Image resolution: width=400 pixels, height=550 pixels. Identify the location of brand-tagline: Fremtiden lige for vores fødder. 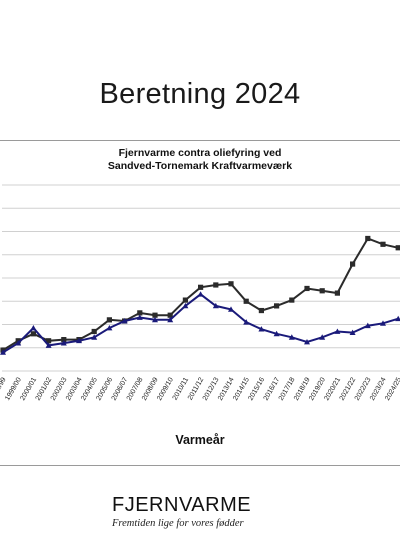
(178, 523).